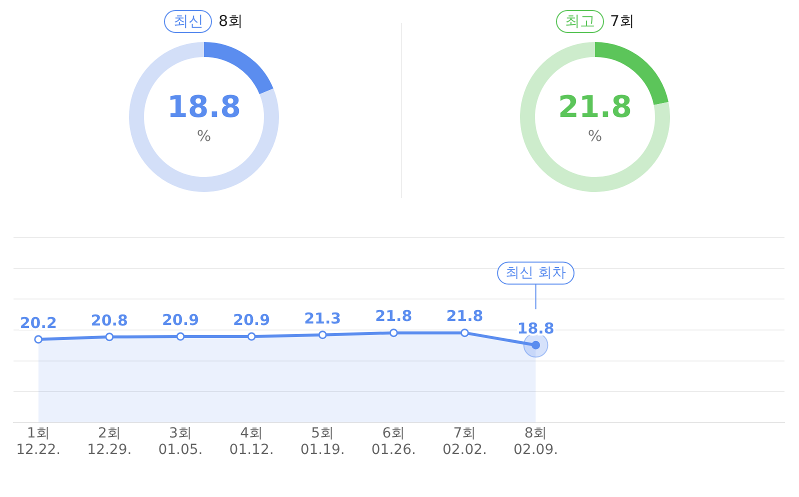  Describe the element at coordinates (536, 441) in the screenshot. I see `x-tick-label: 8회 02.09.` at that location.